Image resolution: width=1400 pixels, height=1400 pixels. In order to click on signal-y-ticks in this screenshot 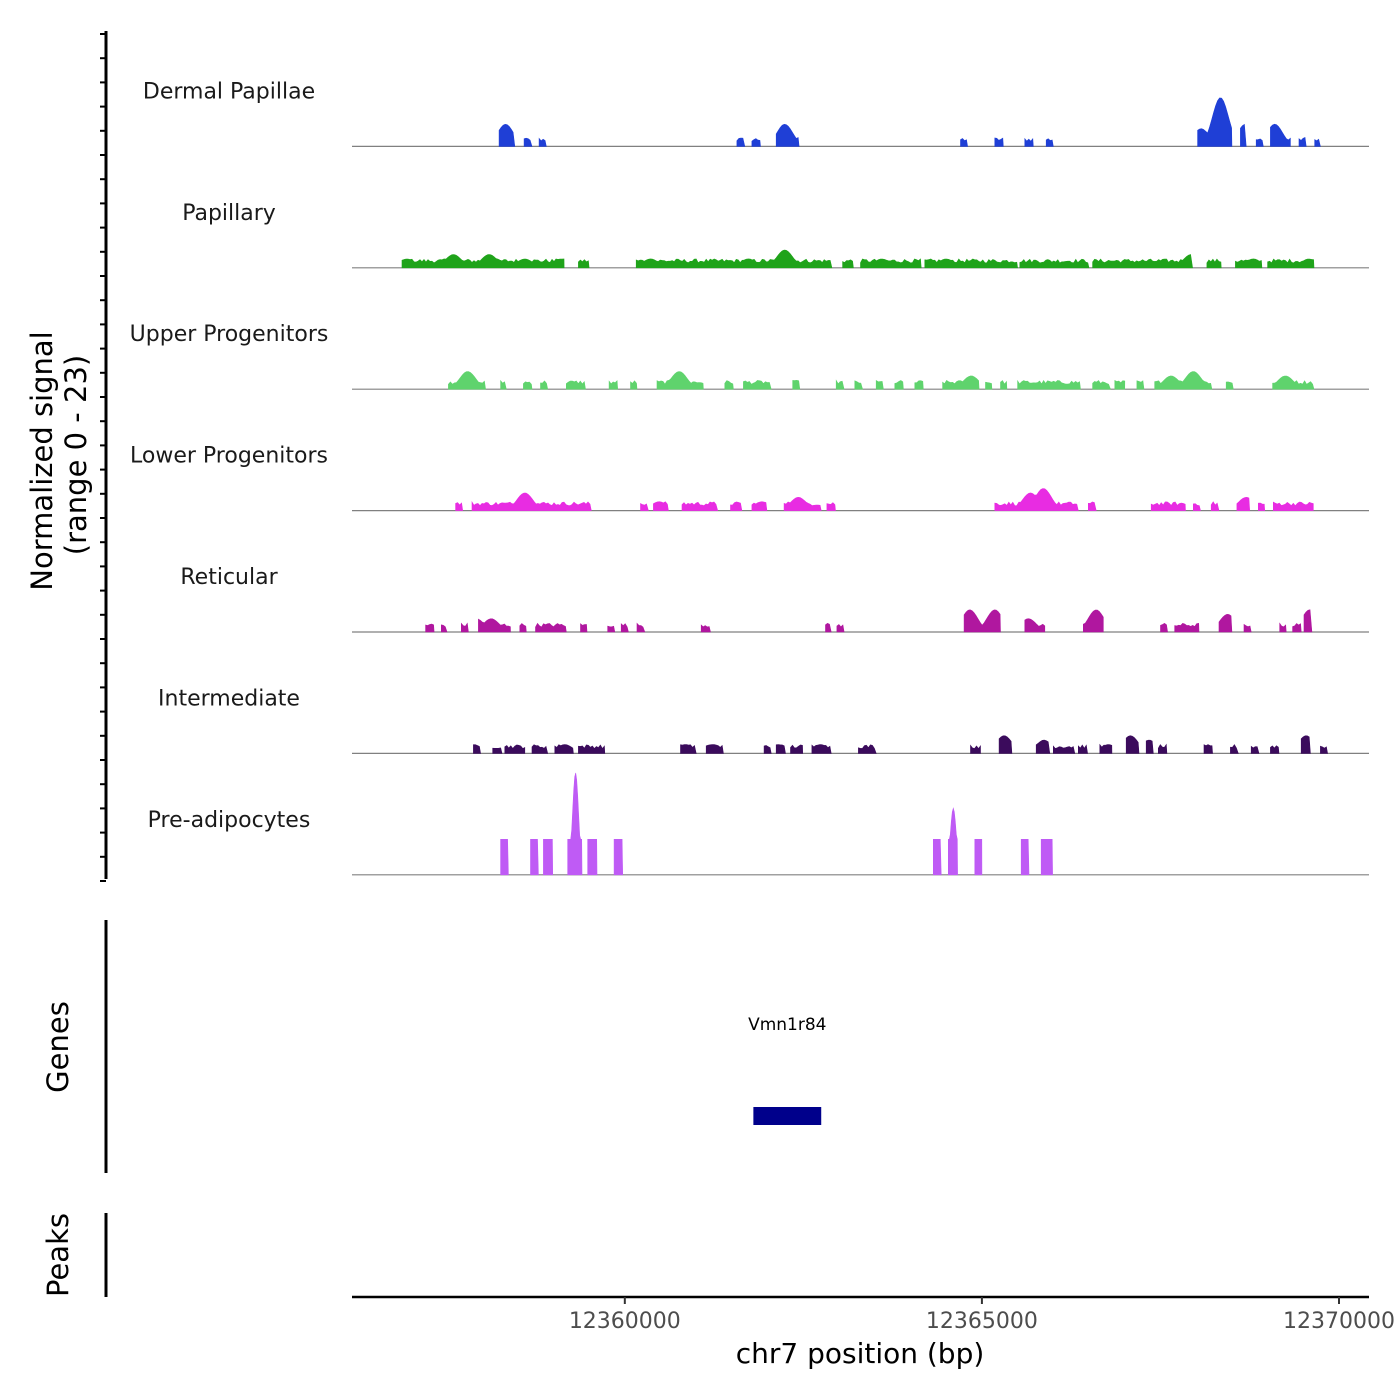, I will do `click(103, 457)`.